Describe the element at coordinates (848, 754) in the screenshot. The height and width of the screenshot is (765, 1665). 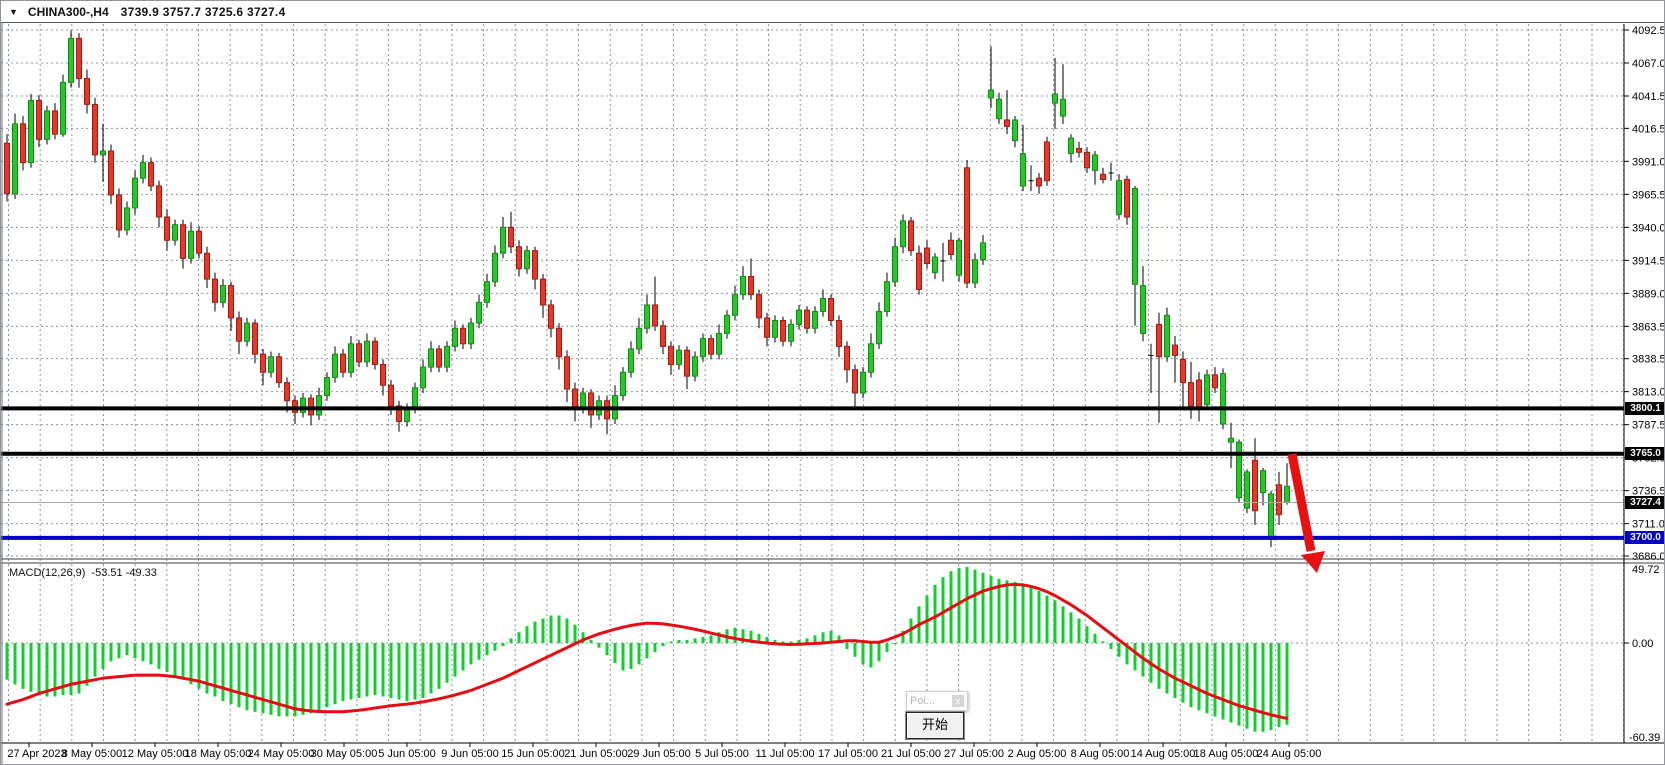
I see `time-tick-label: 17 Jul 05:00` at that location.